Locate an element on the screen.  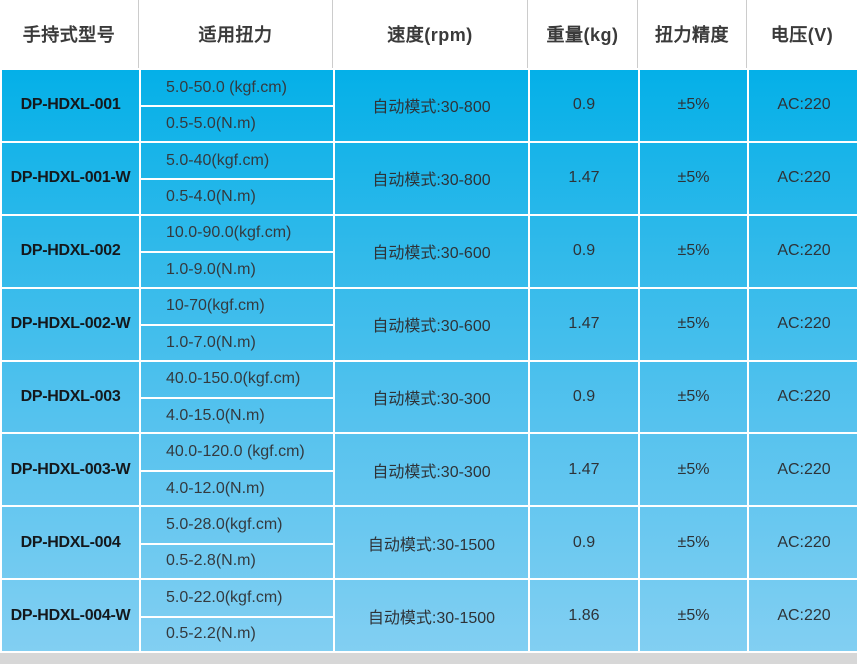
torque-cell: 5.0-22.0(kgf.cm) 0.5-2.2(N.m) is located at coordinates (238, 615).